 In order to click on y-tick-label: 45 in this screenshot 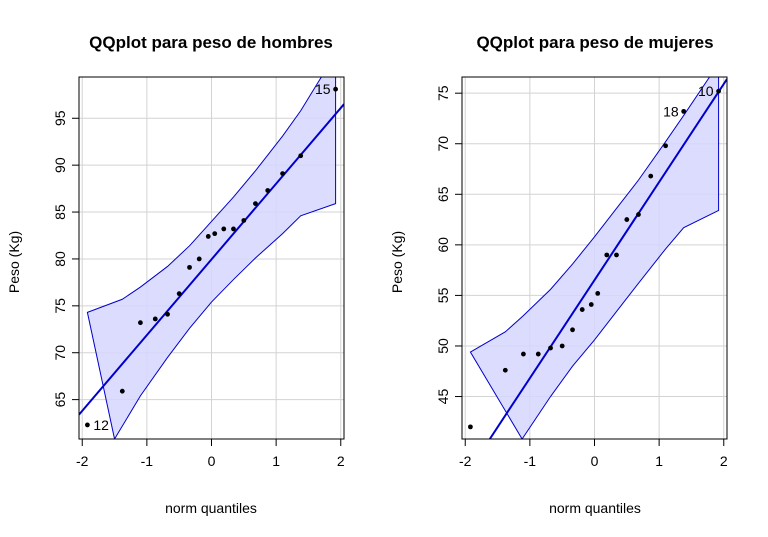, I will do `click(443, 397)`.